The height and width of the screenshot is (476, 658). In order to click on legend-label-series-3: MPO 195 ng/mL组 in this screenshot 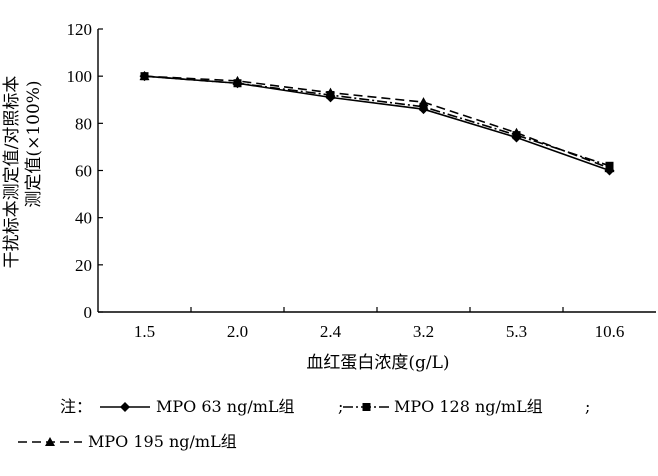, I will do `click(162, 441)`.